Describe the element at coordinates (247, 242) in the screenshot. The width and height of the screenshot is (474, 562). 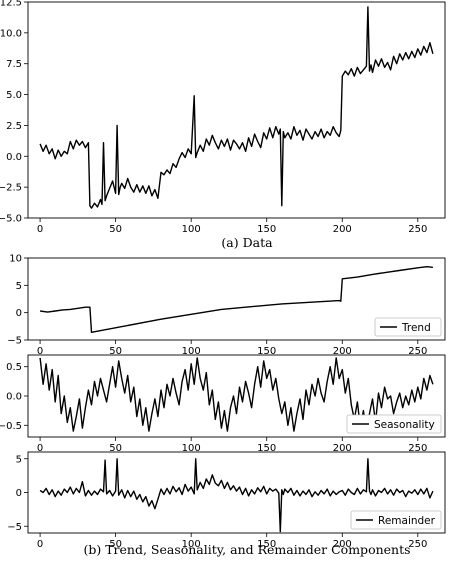
I see `caption-a: (a) Data` at that location.